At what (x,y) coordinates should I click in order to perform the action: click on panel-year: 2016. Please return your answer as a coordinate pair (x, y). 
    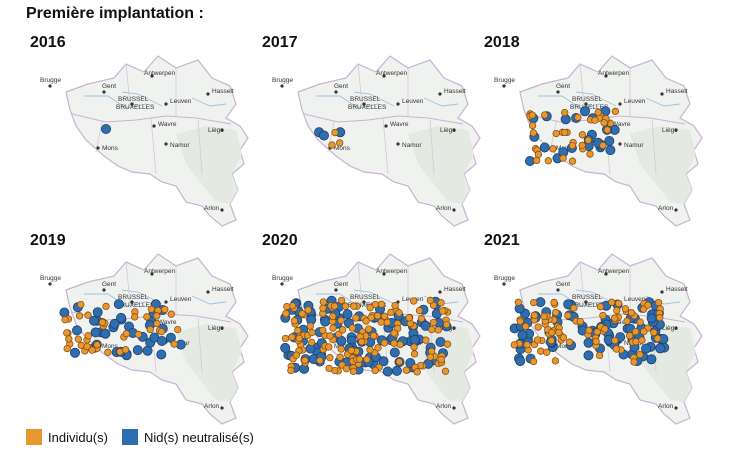
    Looking at the image, I should click on (48, 42).